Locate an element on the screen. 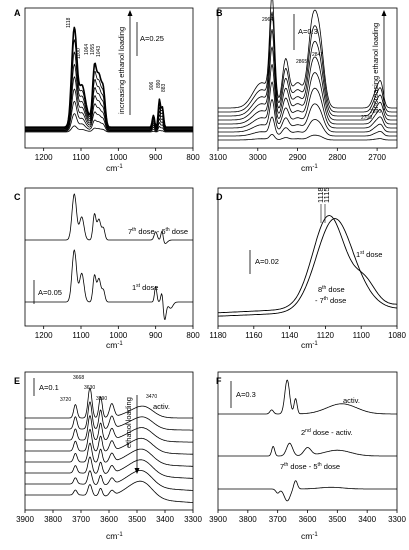 The width and height of the screenshot is (409, 550). panel-letter-b: B is located at coordinates (219, 13).